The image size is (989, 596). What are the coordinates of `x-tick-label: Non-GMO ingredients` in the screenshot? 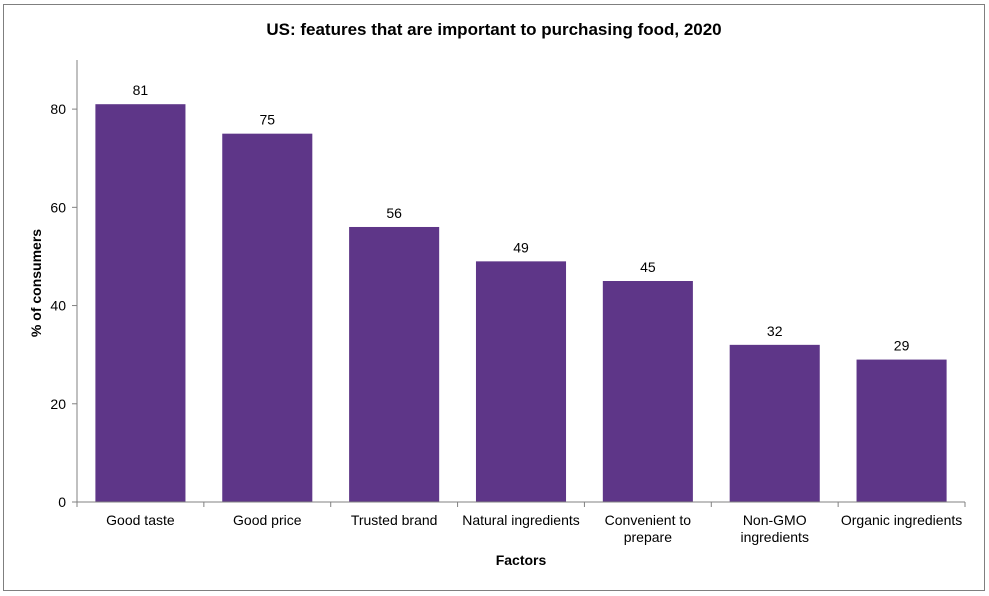 It's located at (774, 528).